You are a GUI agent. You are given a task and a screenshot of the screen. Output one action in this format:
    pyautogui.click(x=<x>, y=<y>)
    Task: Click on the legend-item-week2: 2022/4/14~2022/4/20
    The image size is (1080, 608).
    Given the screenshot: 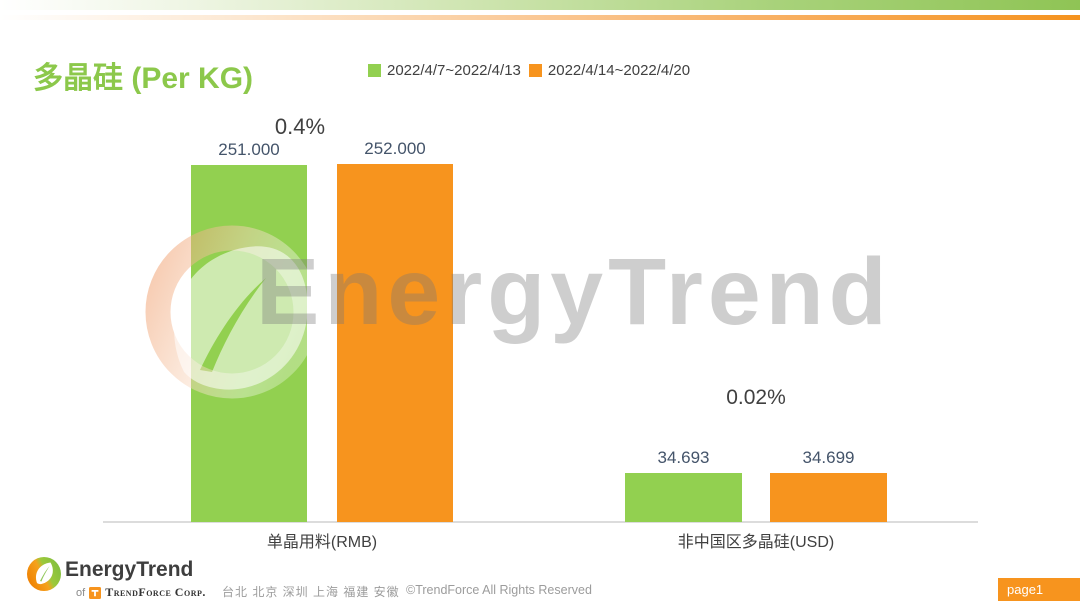 What is the action you would take?
    pyautogui.click(x=609, y=70)
    